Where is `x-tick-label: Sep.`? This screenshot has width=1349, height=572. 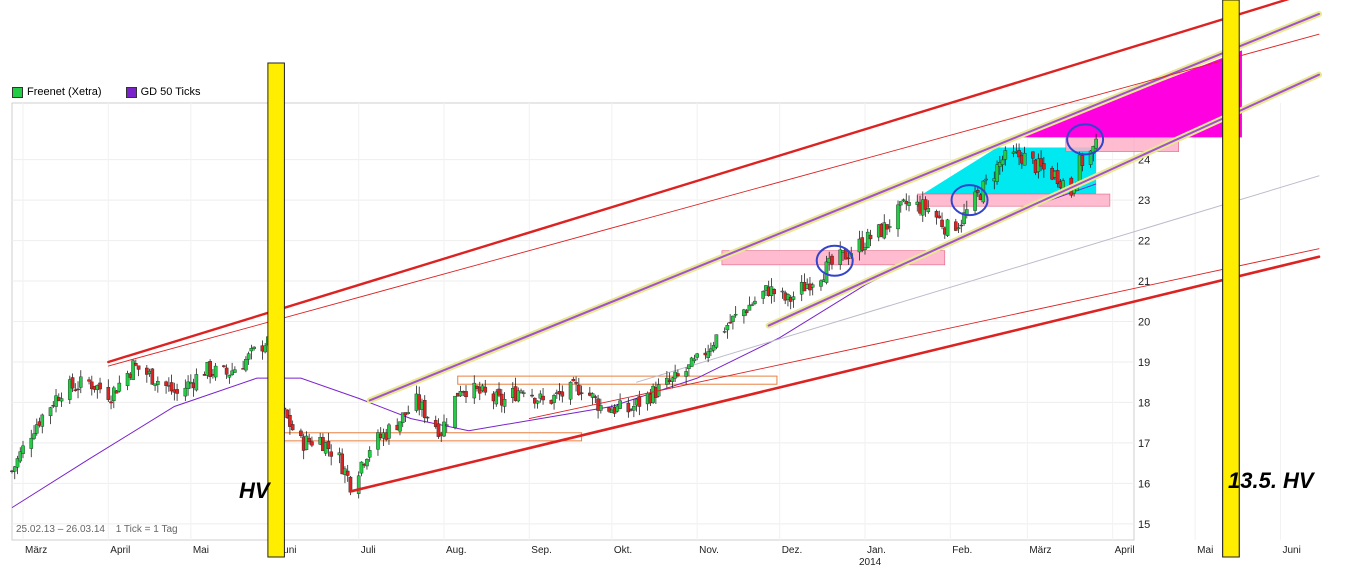
x-tick-label: Sep. is located at coordinates (541, 550).